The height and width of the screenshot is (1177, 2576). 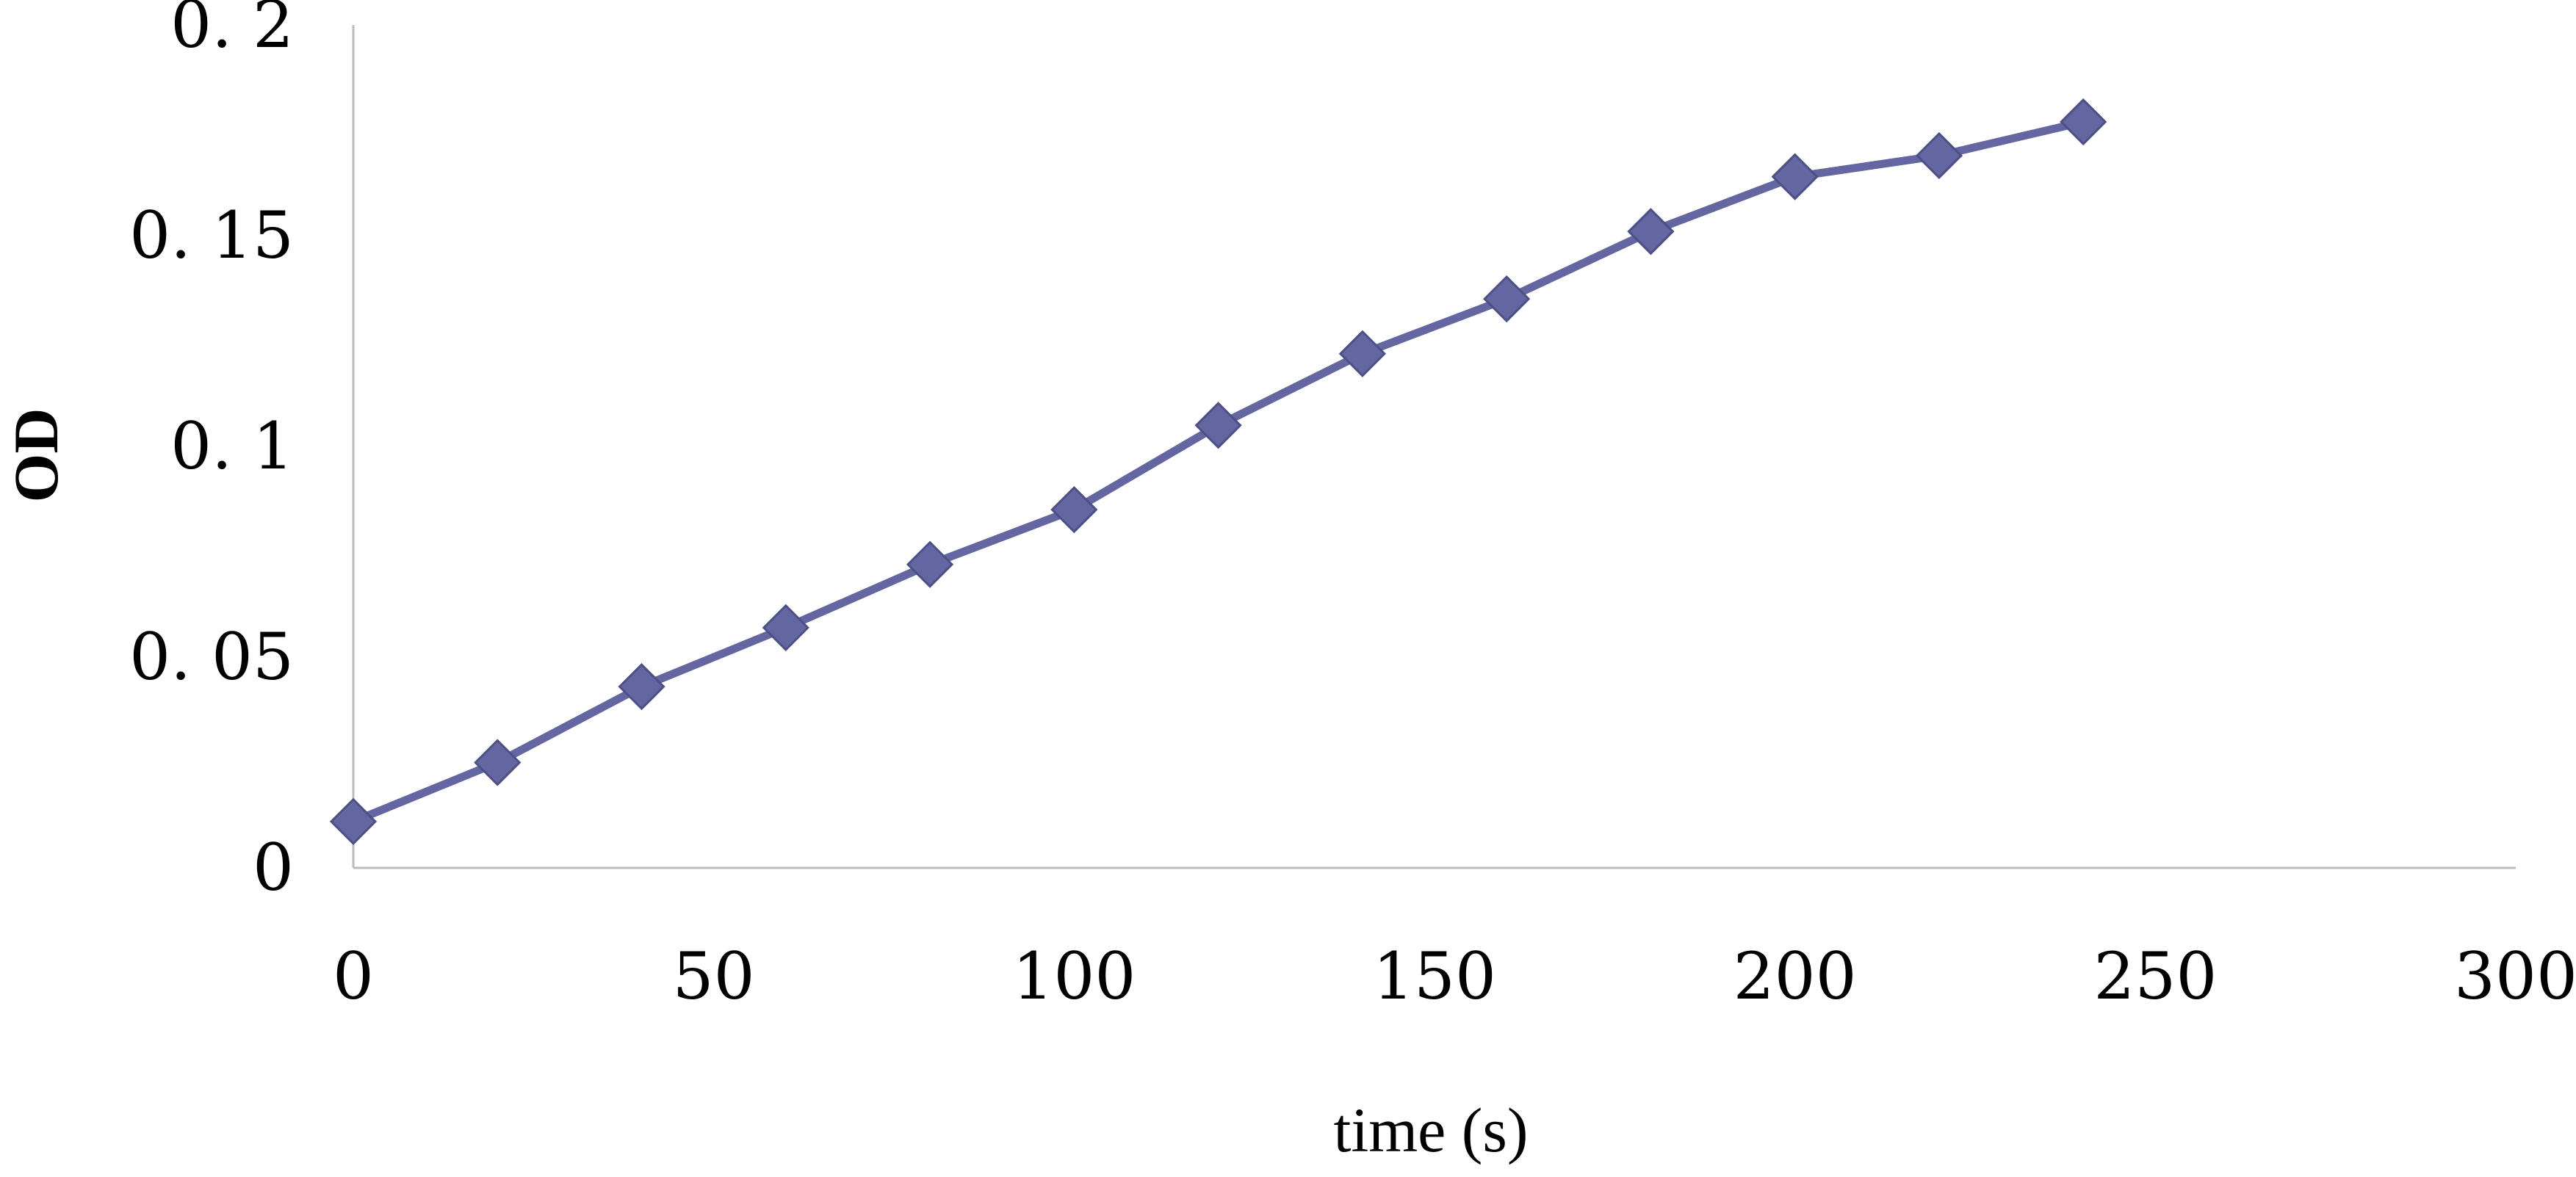 What do you see at coordinates (2515, 976) in the screenshot?
I see `x-tick-label: 300` at bounding box center [2515, 976].